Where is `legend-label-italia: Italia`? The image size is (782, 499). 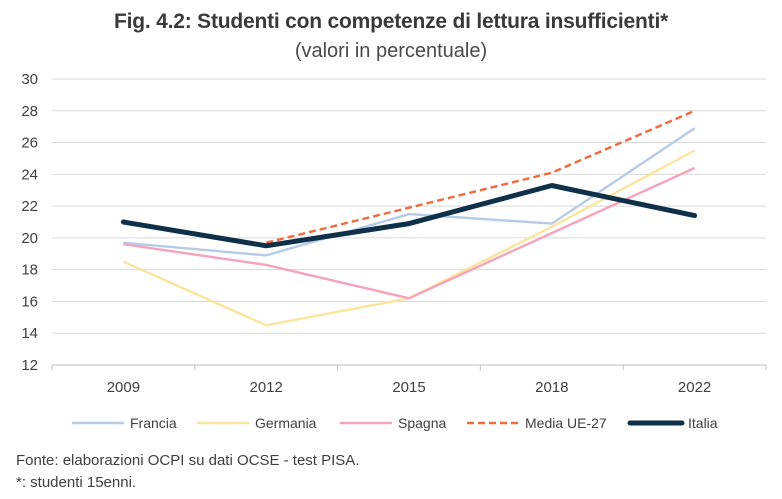 legend-label-italia: Italia is located at coordinates (703, 423).